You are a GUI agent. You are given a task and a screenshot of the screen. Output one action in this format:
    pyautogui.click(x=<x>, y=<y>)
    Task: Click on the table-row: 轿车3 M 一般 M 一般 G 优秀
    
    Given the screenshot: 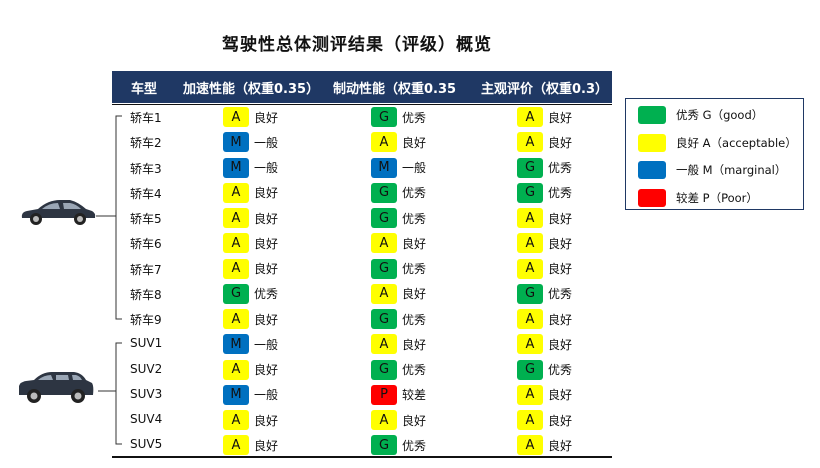 What is the action you would take?
    pyautogui.click(x=362, y=168)
    